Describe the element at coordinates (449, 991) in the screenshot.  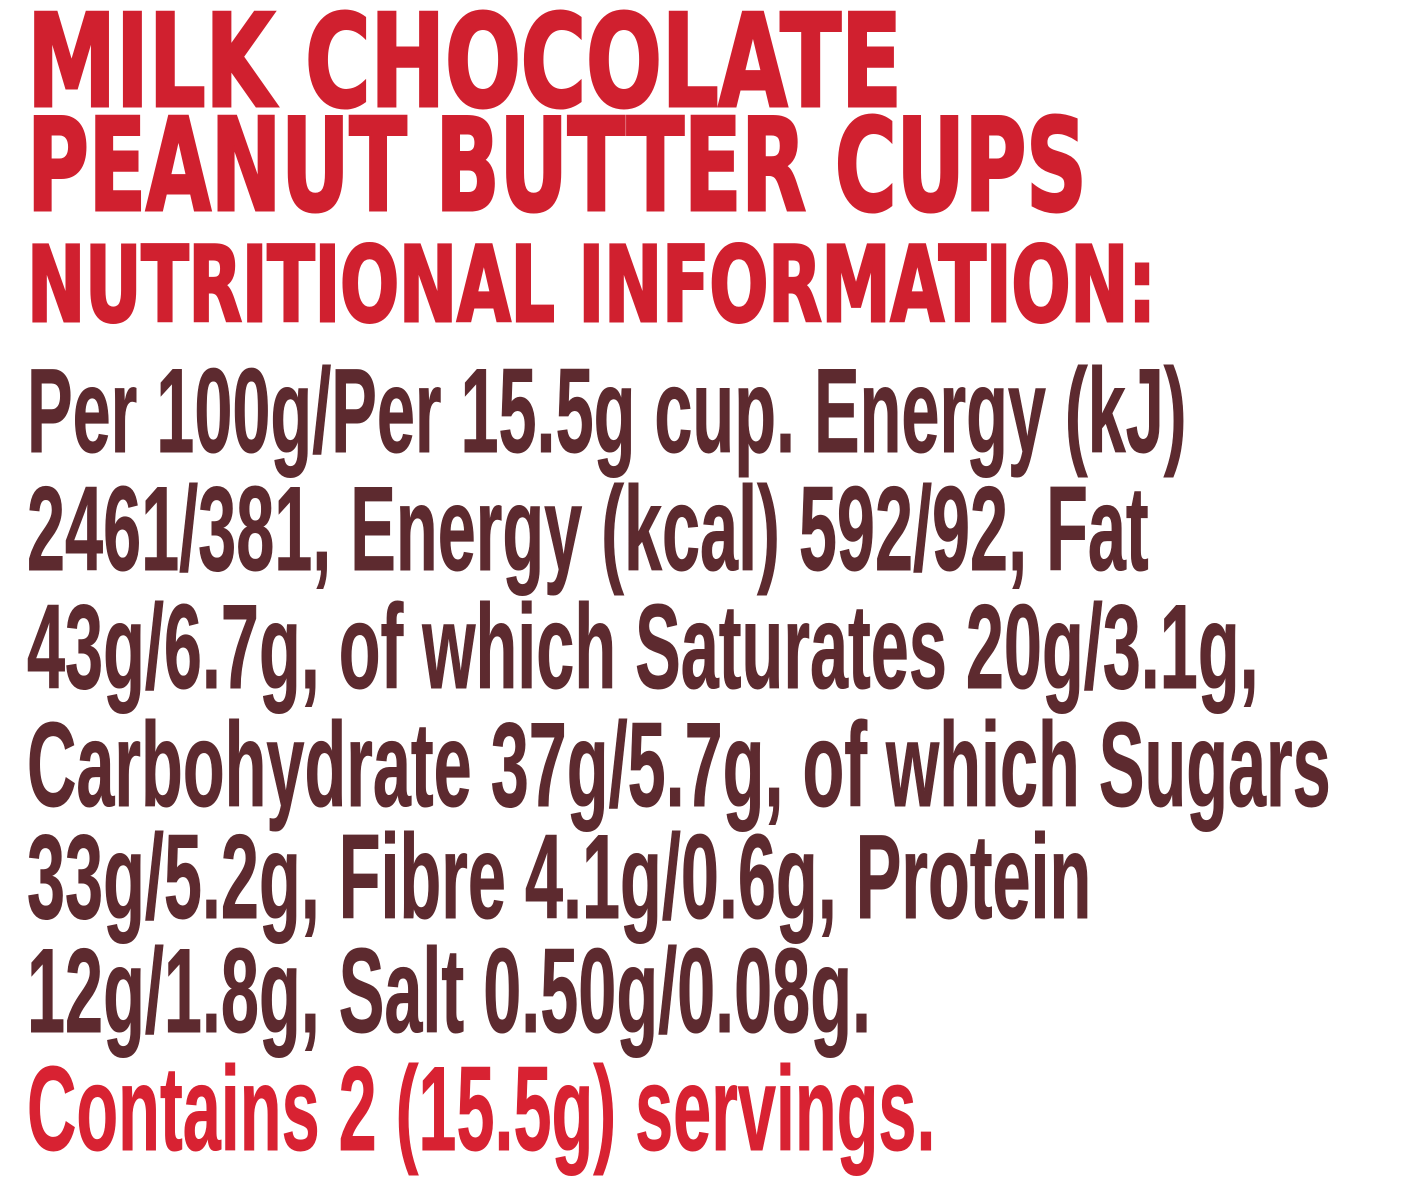
I see `nutrition-text-line-6-text: 12g/1.8g, Salt 0.50g/0.08g.` at that location.